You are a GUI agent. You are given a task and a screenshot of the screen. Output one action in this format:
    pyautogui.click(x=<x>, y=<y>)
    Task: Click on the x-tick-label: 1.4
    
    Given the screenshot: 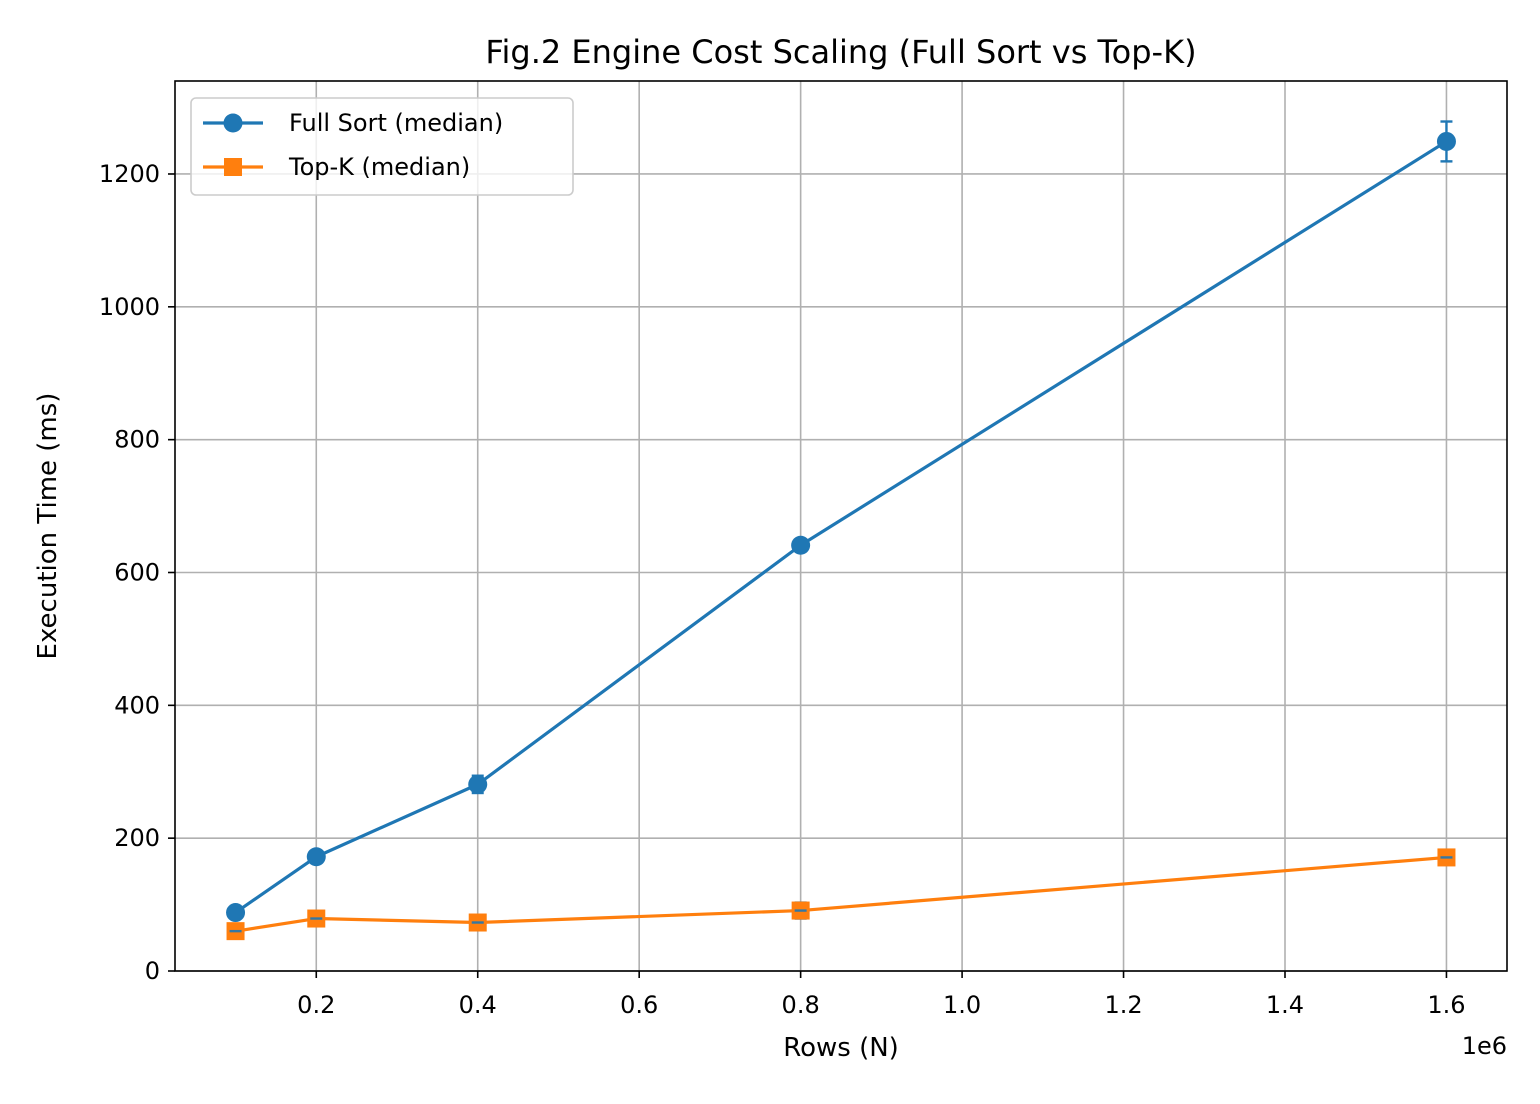 What is the action you would take?
    pyautogui.click(x=1285, y=1005)
    